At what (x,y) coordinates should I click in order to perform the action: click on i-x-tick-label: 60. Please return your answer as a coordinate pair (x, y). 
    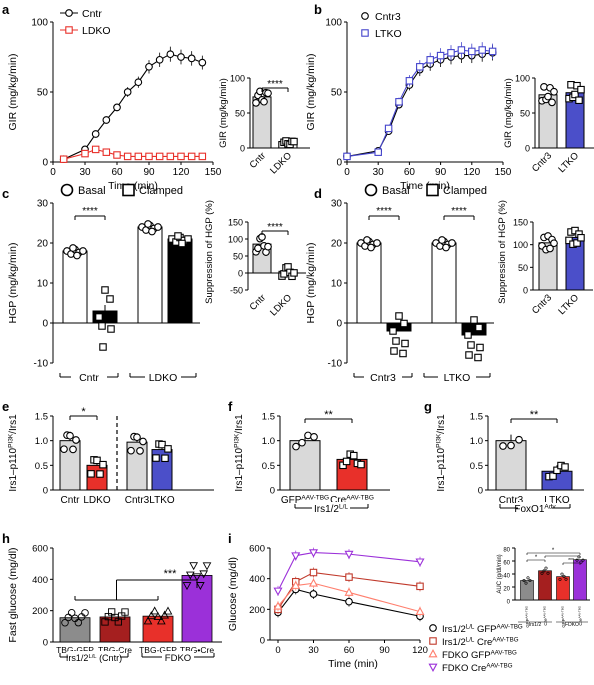
    Looking at the image, I should click on (349, 650).